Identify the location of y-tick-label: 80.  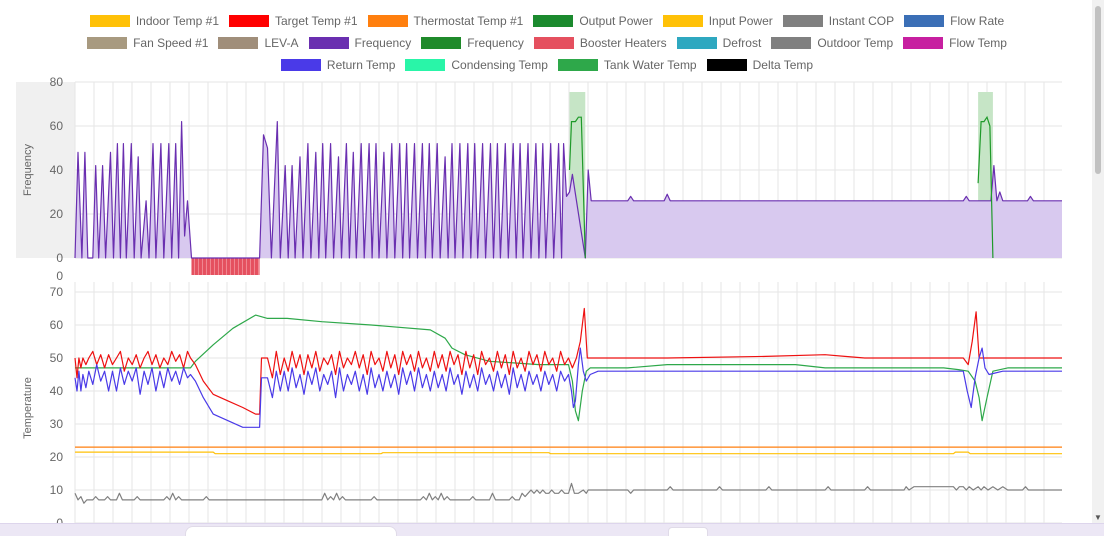
(57, 82).